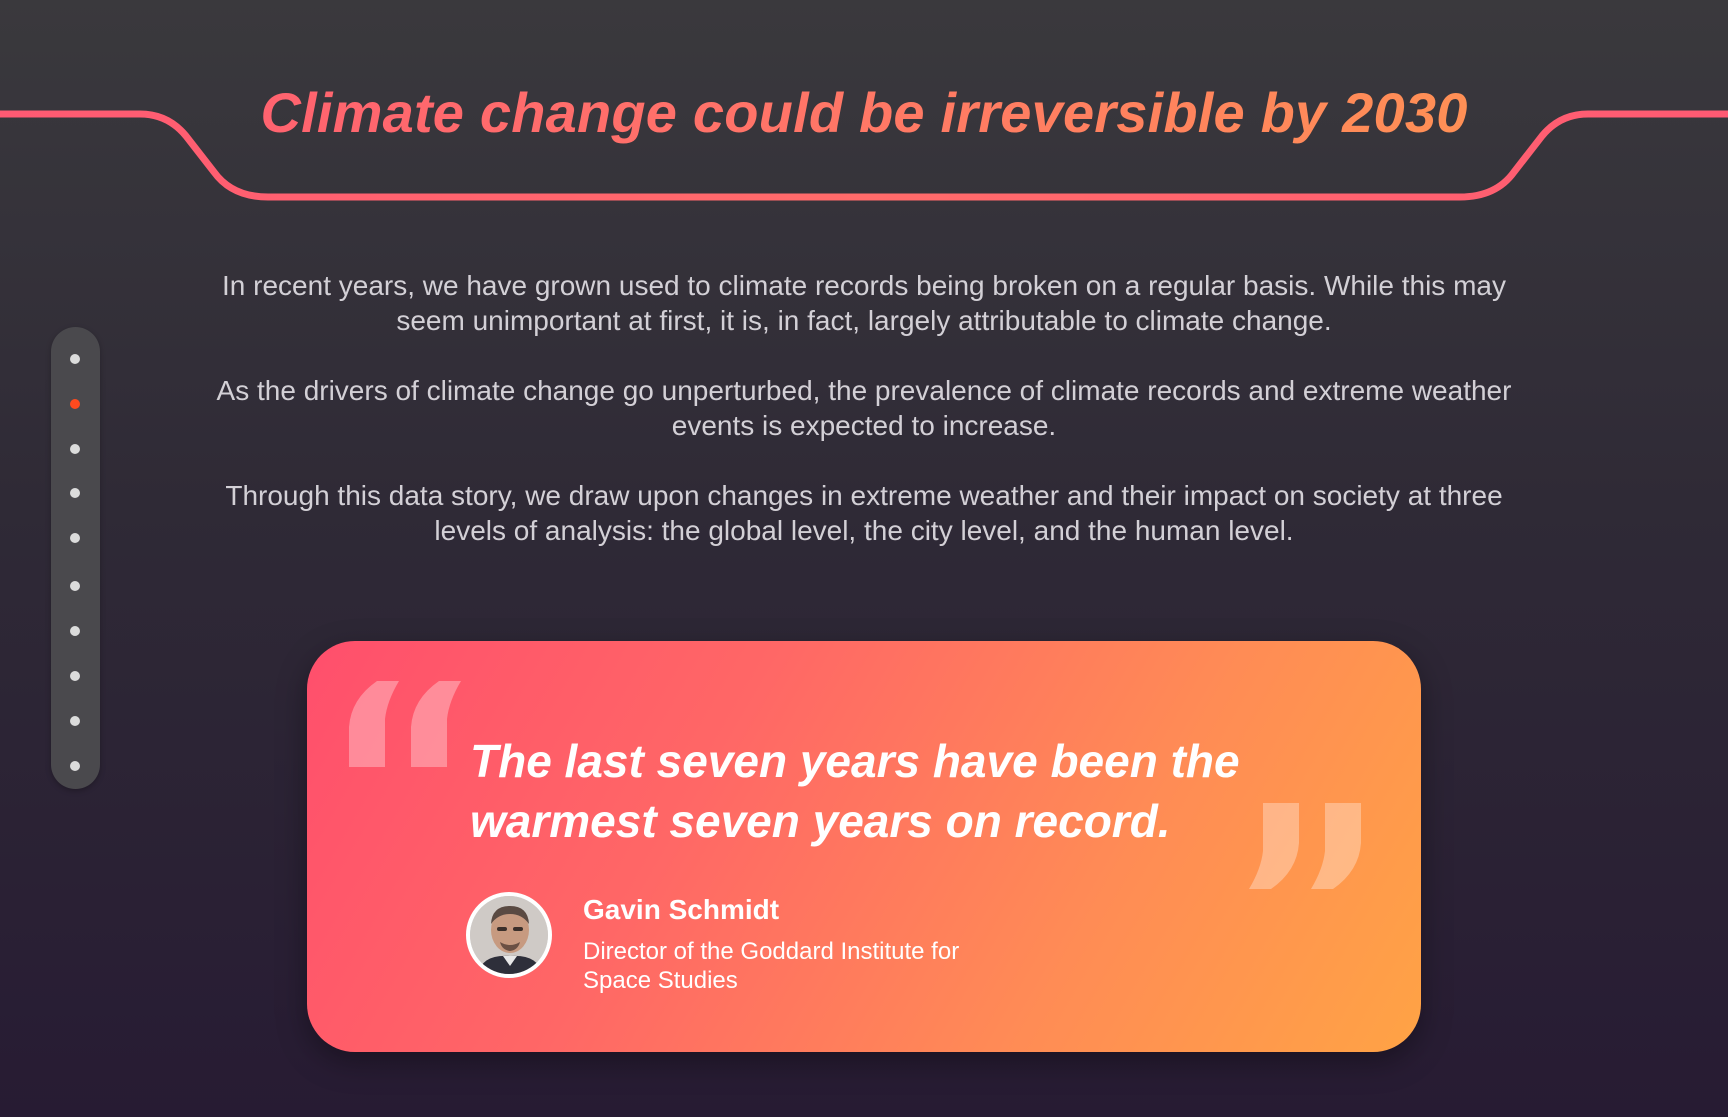 The width and height of the screenshot is (1728, 1117). I want to click on section-nav-dot-active, so click(75, 404).